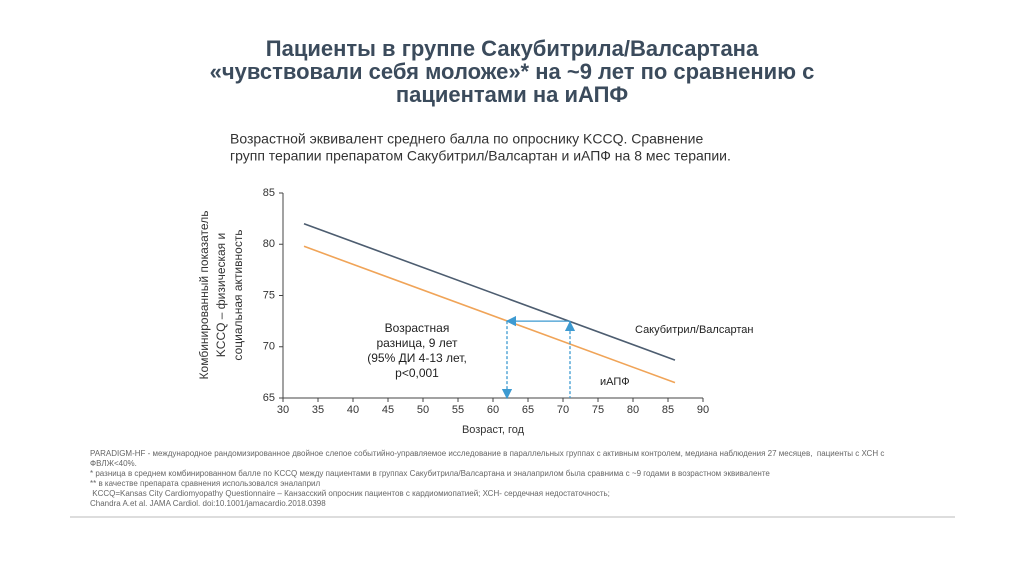  Describe the element at coordinates (269, 295) in the screenshot. I see `y-tick-label: 75` at that location.